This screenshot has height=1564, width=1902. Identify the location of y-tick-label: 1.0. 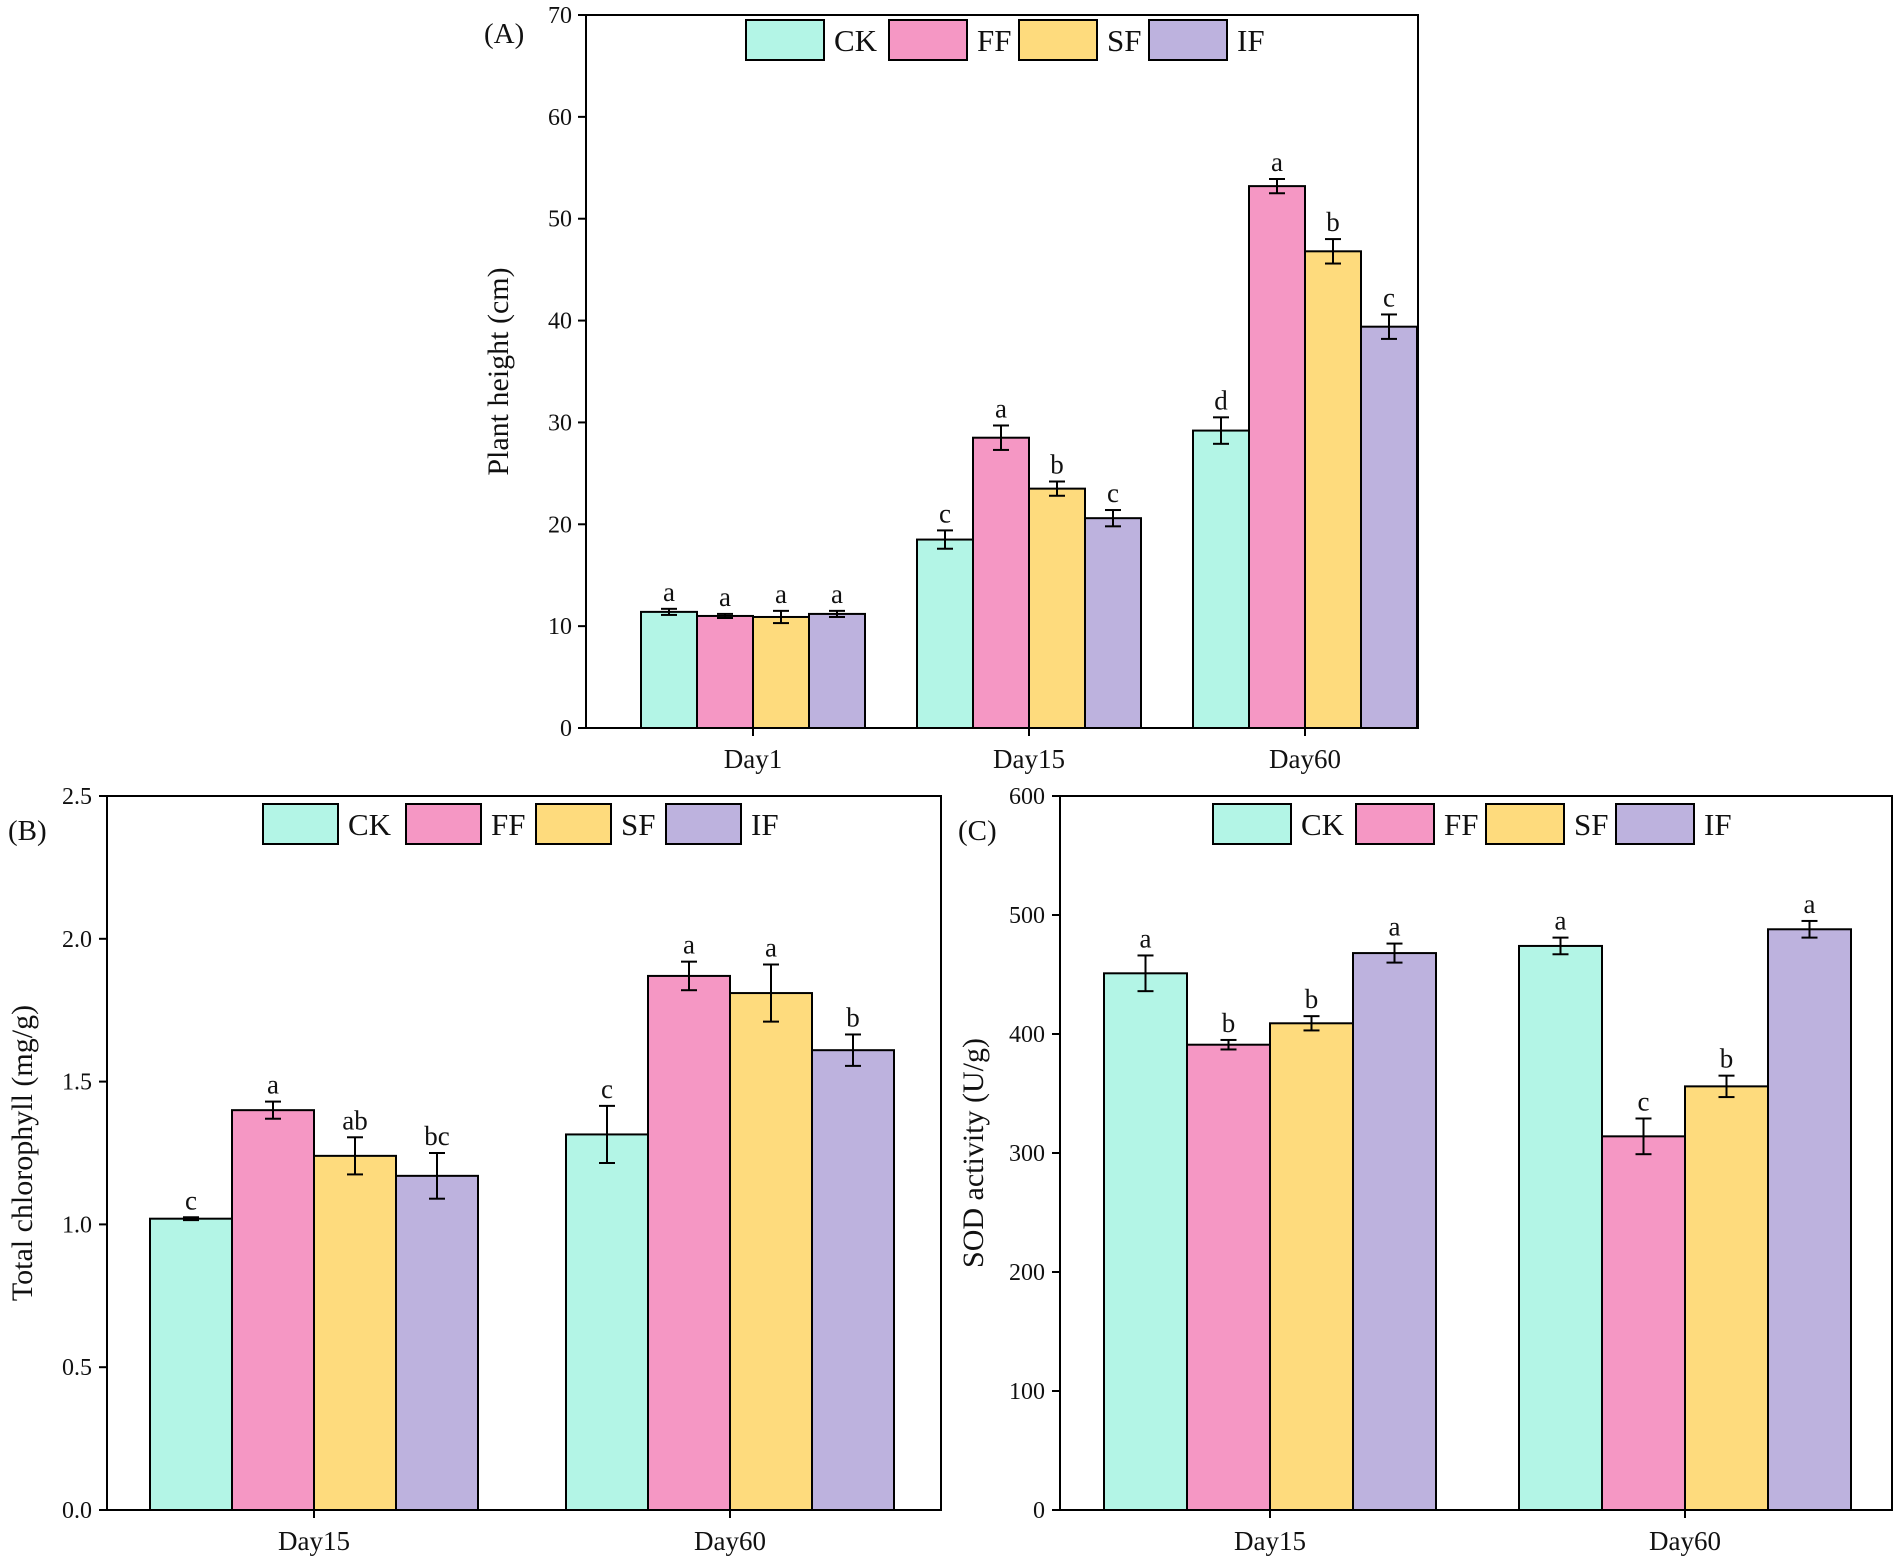
(77, 1225).